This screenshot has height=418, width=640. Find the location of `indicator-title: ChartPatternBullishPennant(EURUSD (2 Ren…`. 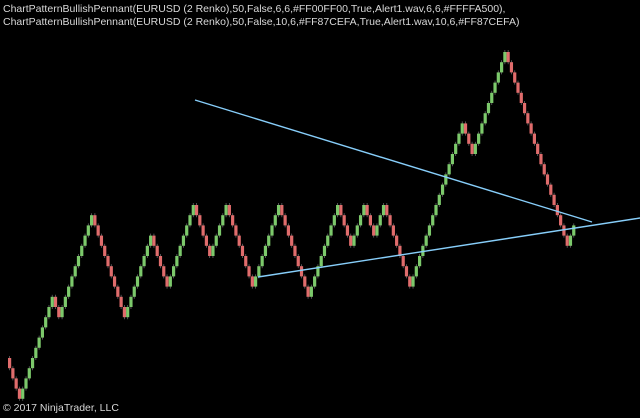

indicator-title: ChartPatternBullishPennant(EURUSD (2 Ren… is located at coordinates (261, 15).